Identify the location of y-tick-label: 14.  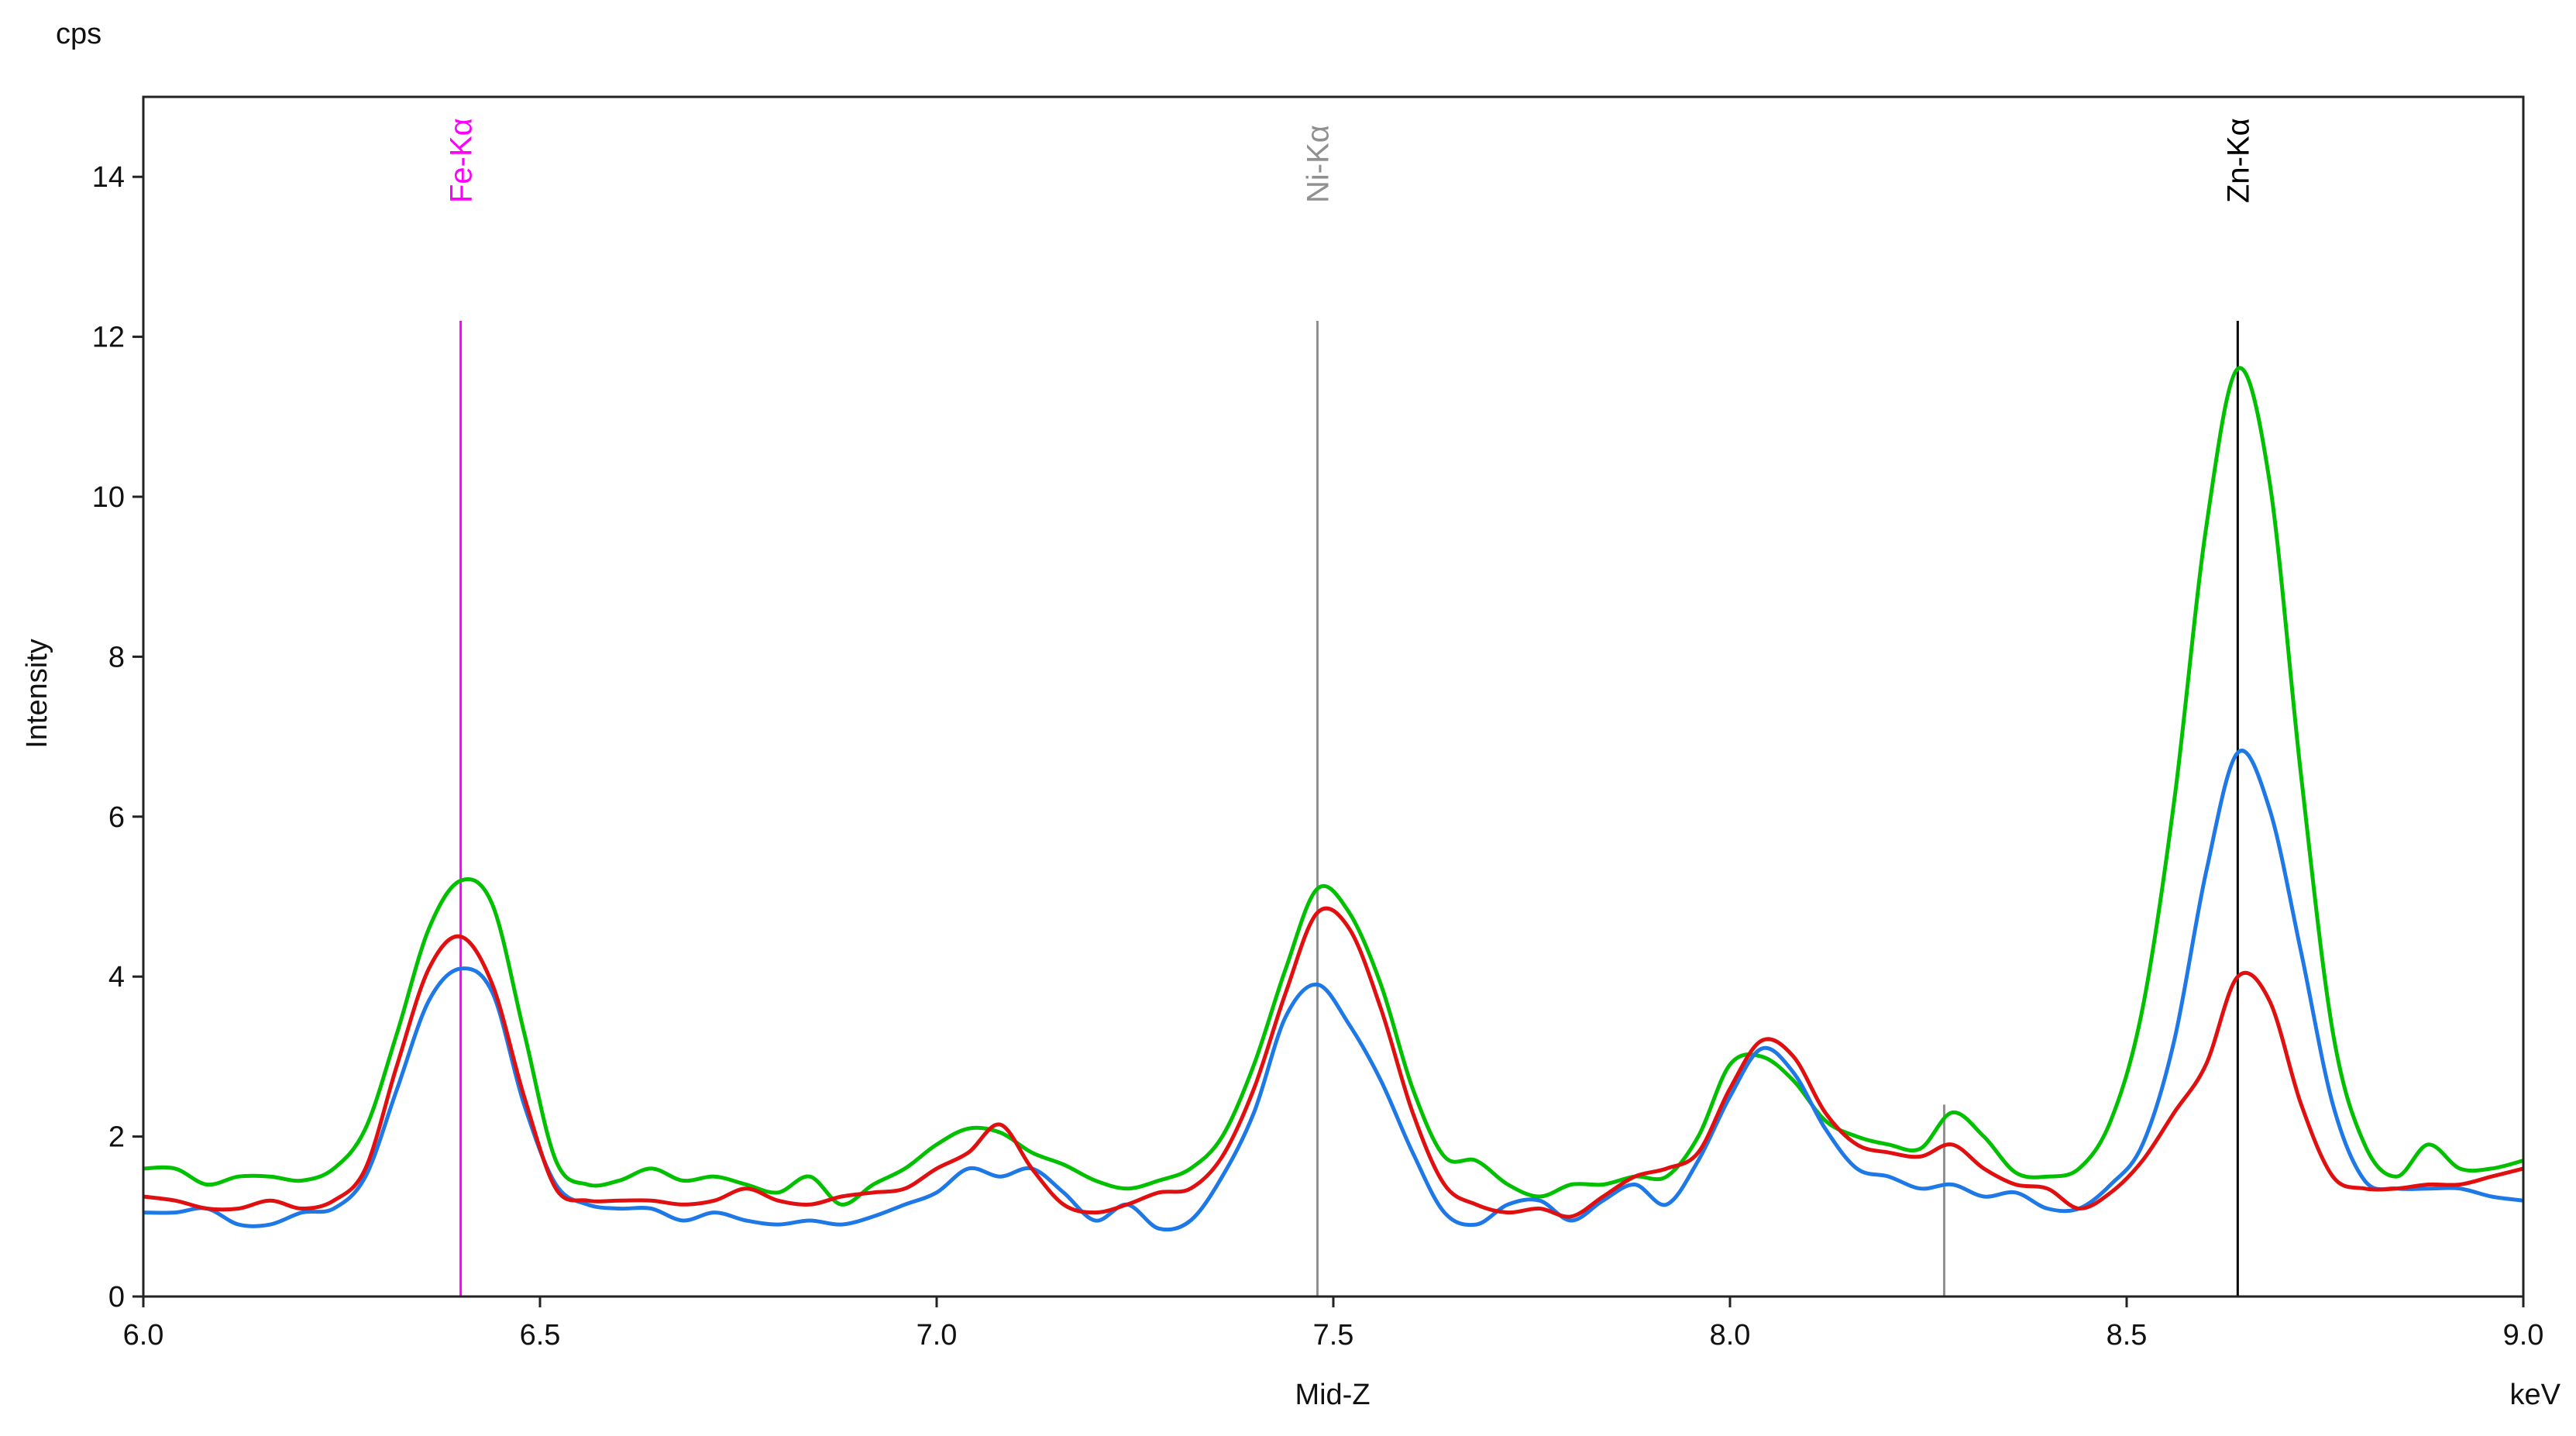
(108, 177).